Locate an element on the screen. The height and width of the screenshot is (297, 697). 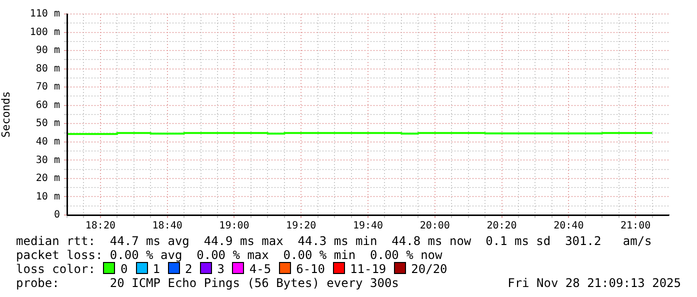
text: loss color: is located at coordinates (56, 269).